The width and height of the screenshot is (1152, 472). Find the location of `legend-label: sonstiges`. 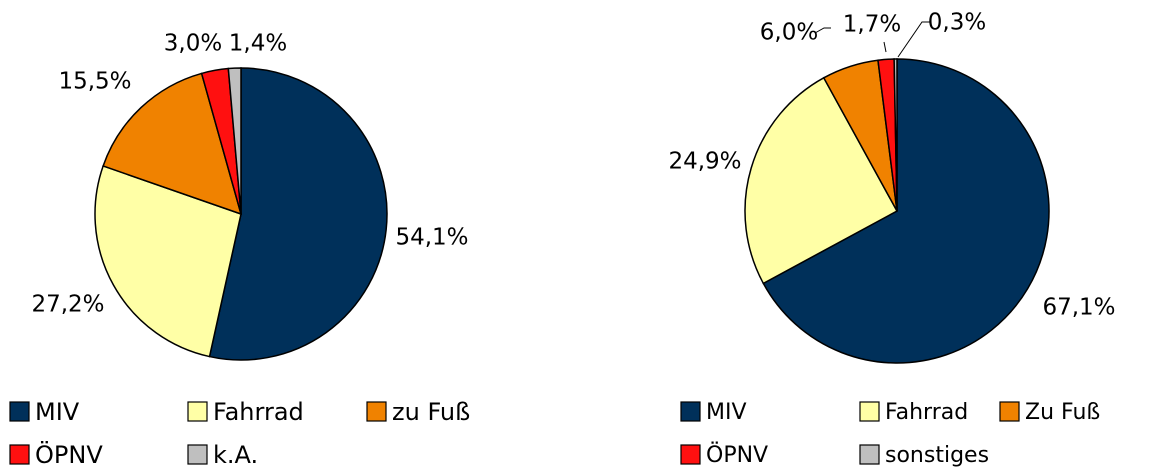

legend-label: sonstiges is located at coordinates (937, 455).